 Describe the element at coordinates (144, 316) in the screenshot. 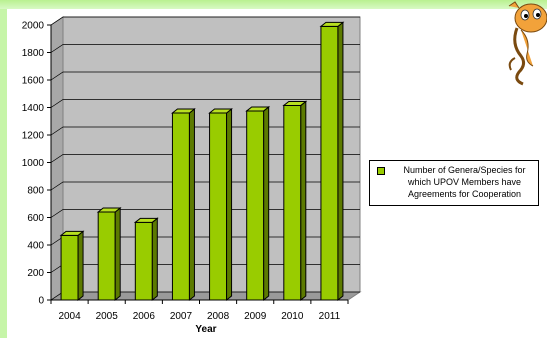

I see `x-tick-label: 2006` at that location.